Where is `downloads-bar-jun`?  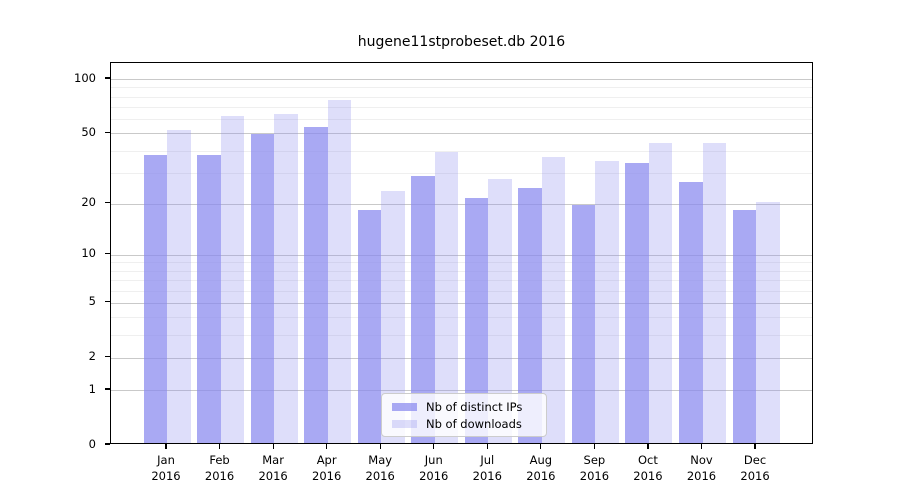 downloads-bar-jun is located at coordinates (446, 297).